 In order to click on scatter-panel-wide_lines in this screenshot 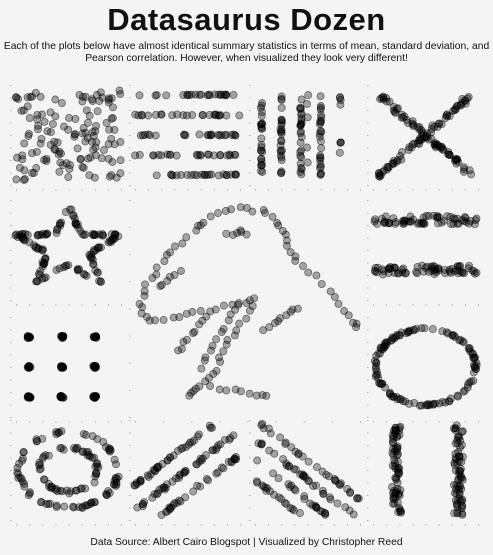, I will do `click(423, 473)`.